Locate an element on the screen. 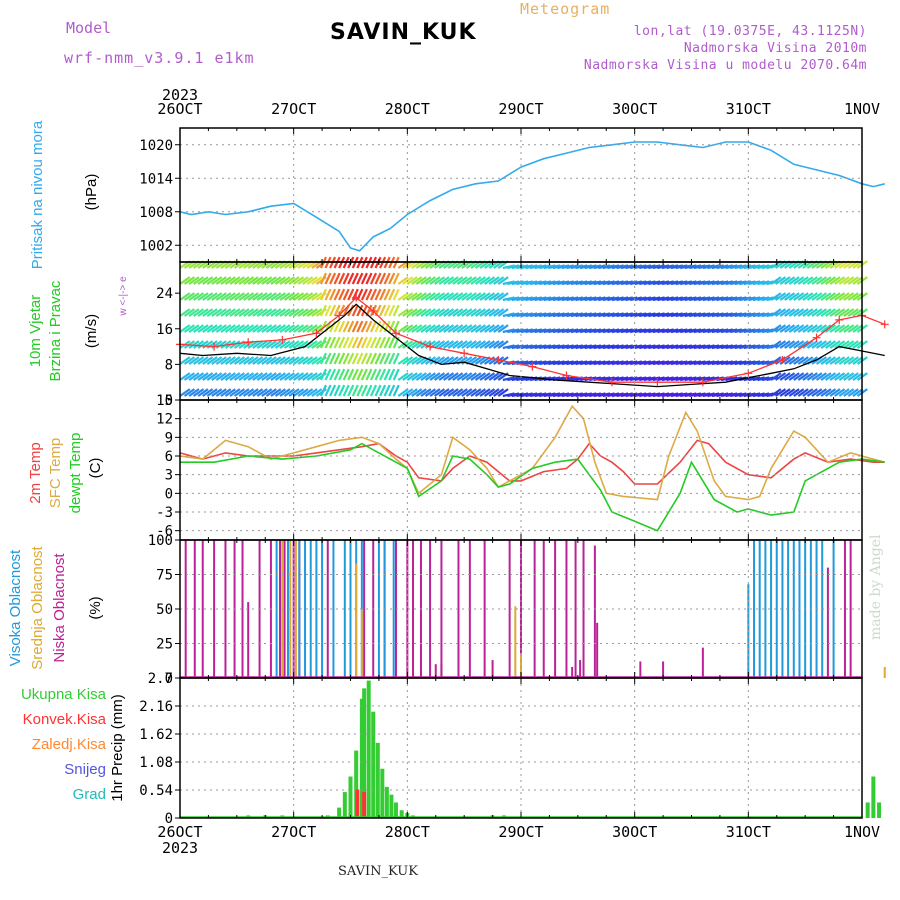 This screenshot has height=900, width=900. y-tick-label: 100 is located at coordinates (160, 541).